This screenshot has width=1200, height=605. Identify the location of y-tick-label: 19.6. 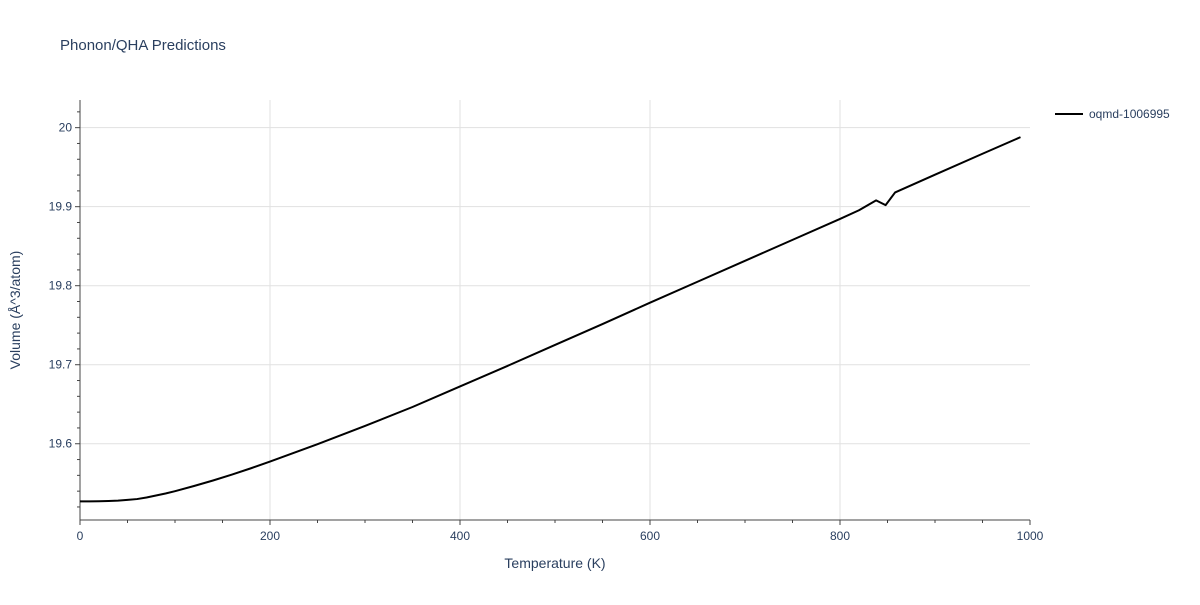
(61, 444).